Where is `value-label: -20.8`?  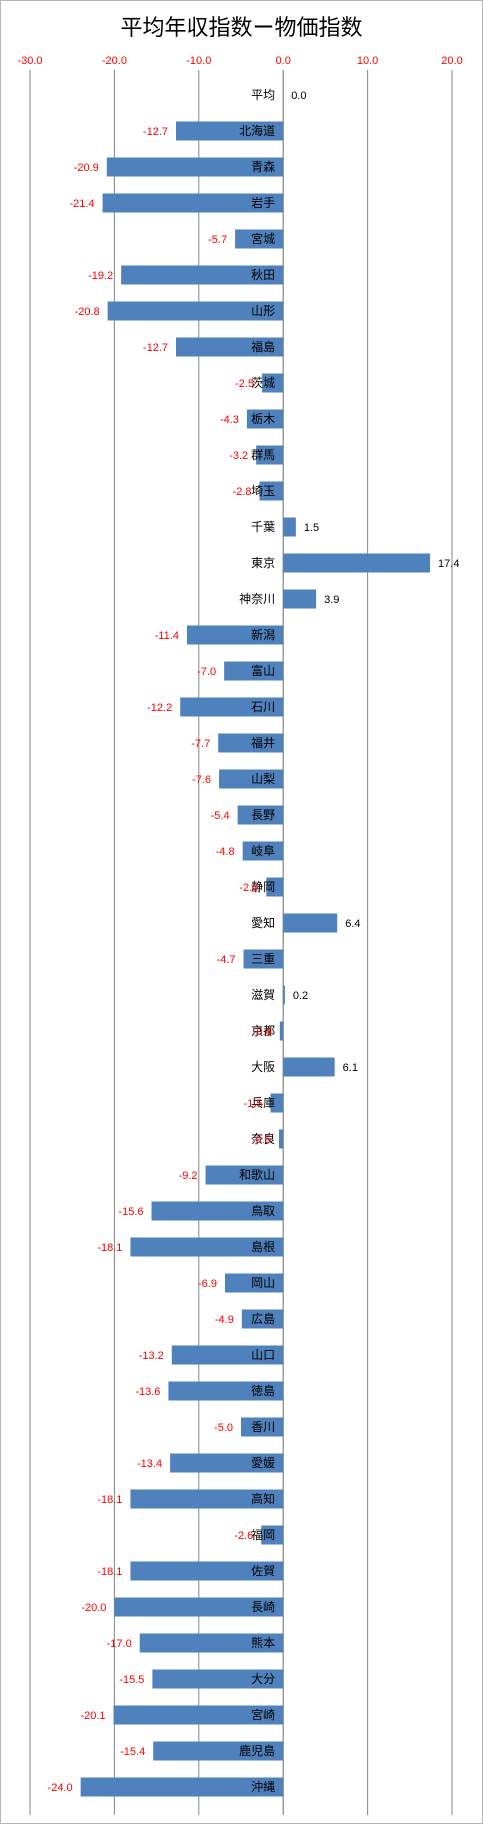 value-label: -20.8 is located at coordinates (87, 312).